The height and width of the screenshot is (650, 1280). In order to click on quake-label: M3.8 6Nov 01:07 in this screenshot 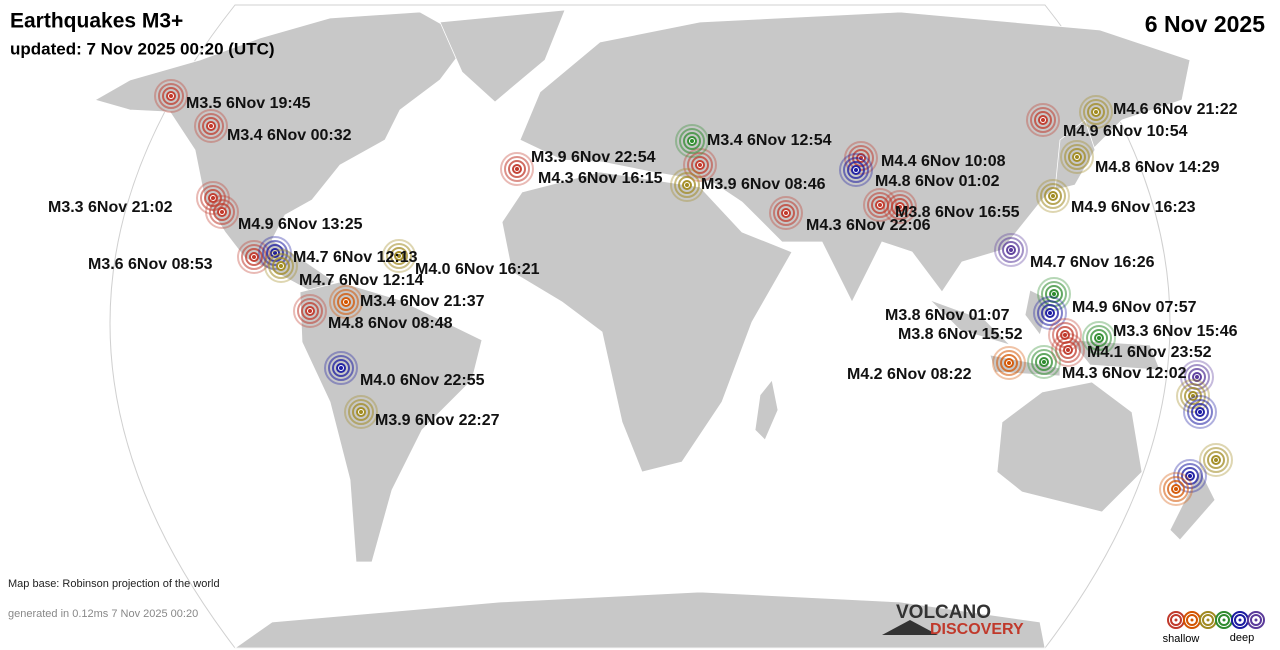, I will do `click(947, 315)`.